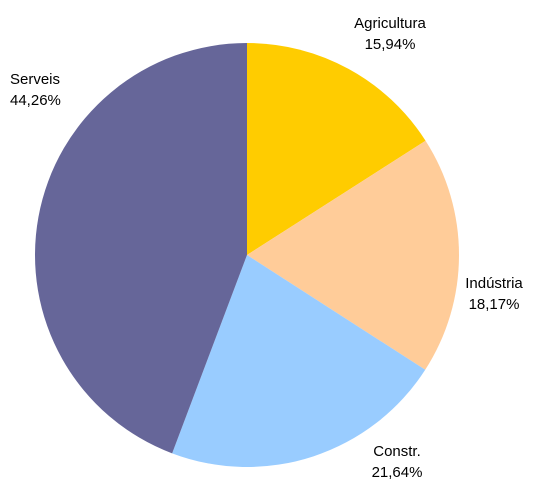 The width and height of the screenshot is (533, 484). Describe the element at coordinates (390, 44) in the screenshot. I see `slice-value-label: 15,94%` at that location.